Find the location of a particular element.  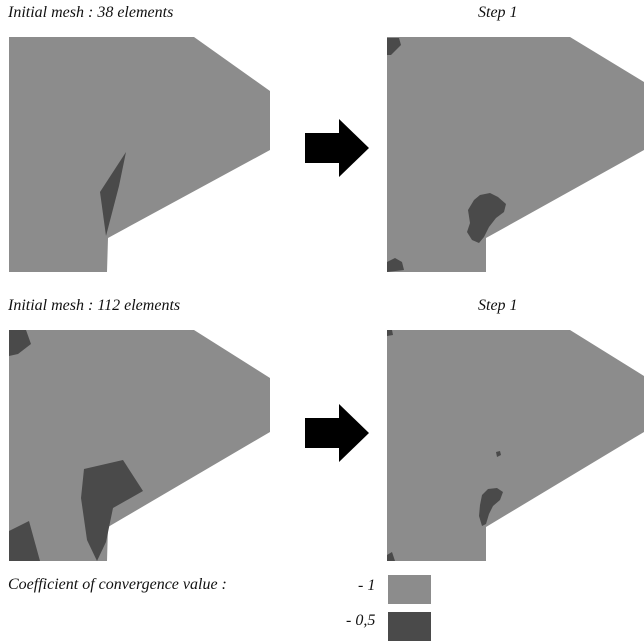

row-2-domain is located at coordinates (139, 445).